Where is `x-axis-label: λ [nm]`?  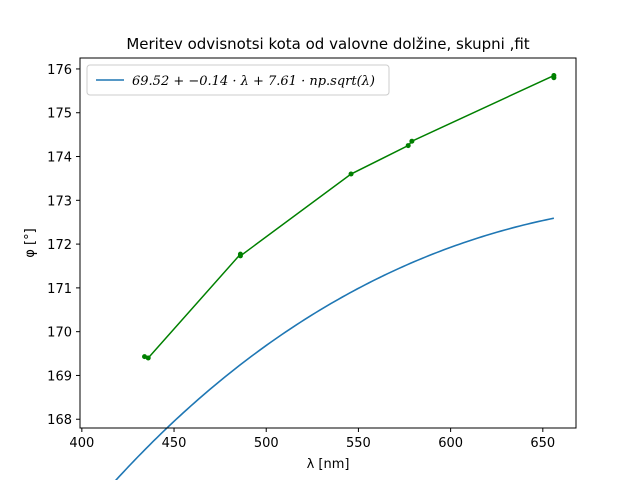 x-axis-label: λ [nm] is located at coordinates (328, 464).